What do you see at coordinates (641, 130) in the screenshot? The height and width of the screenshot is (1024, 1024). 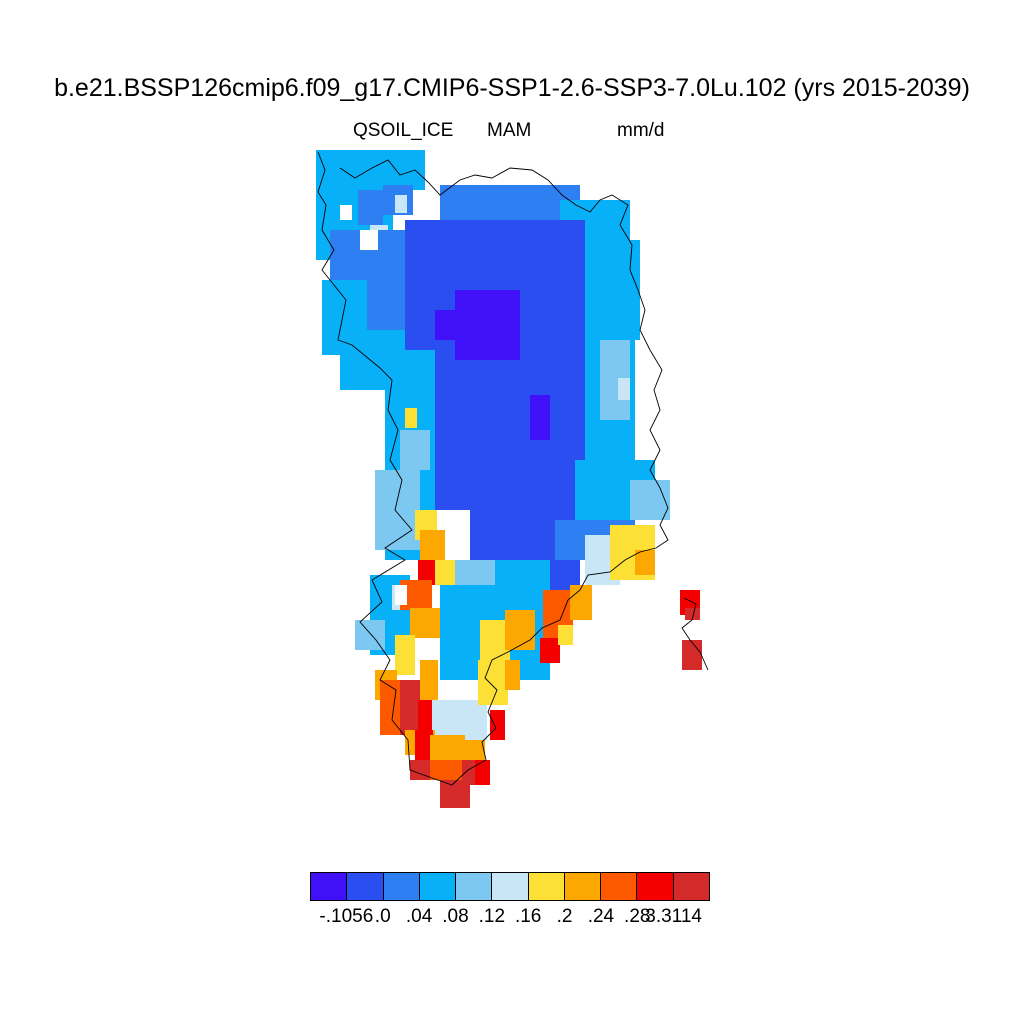 I see `units-label: mm/d` at bounding box center [641, 130].